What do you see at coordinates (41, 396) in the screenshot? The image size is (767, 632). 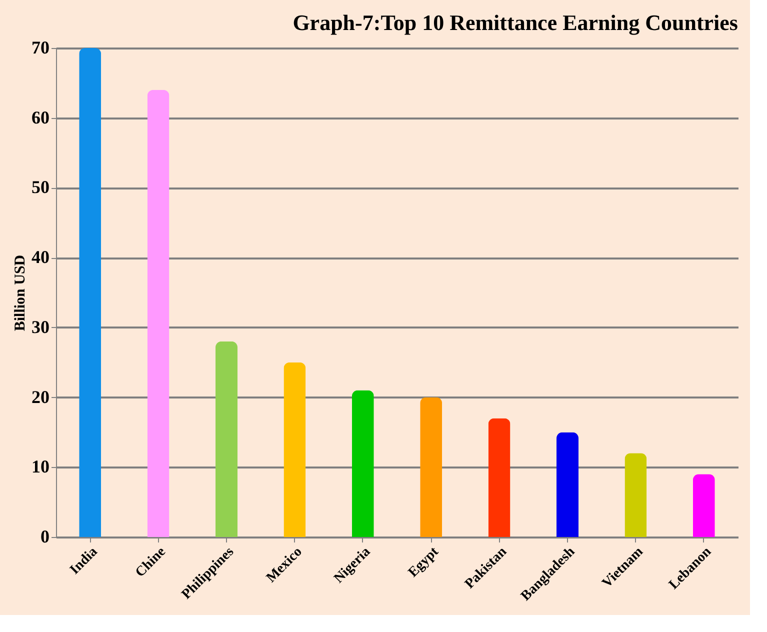 I see `y-tick-label: 20` at bounding box center [41, 396].